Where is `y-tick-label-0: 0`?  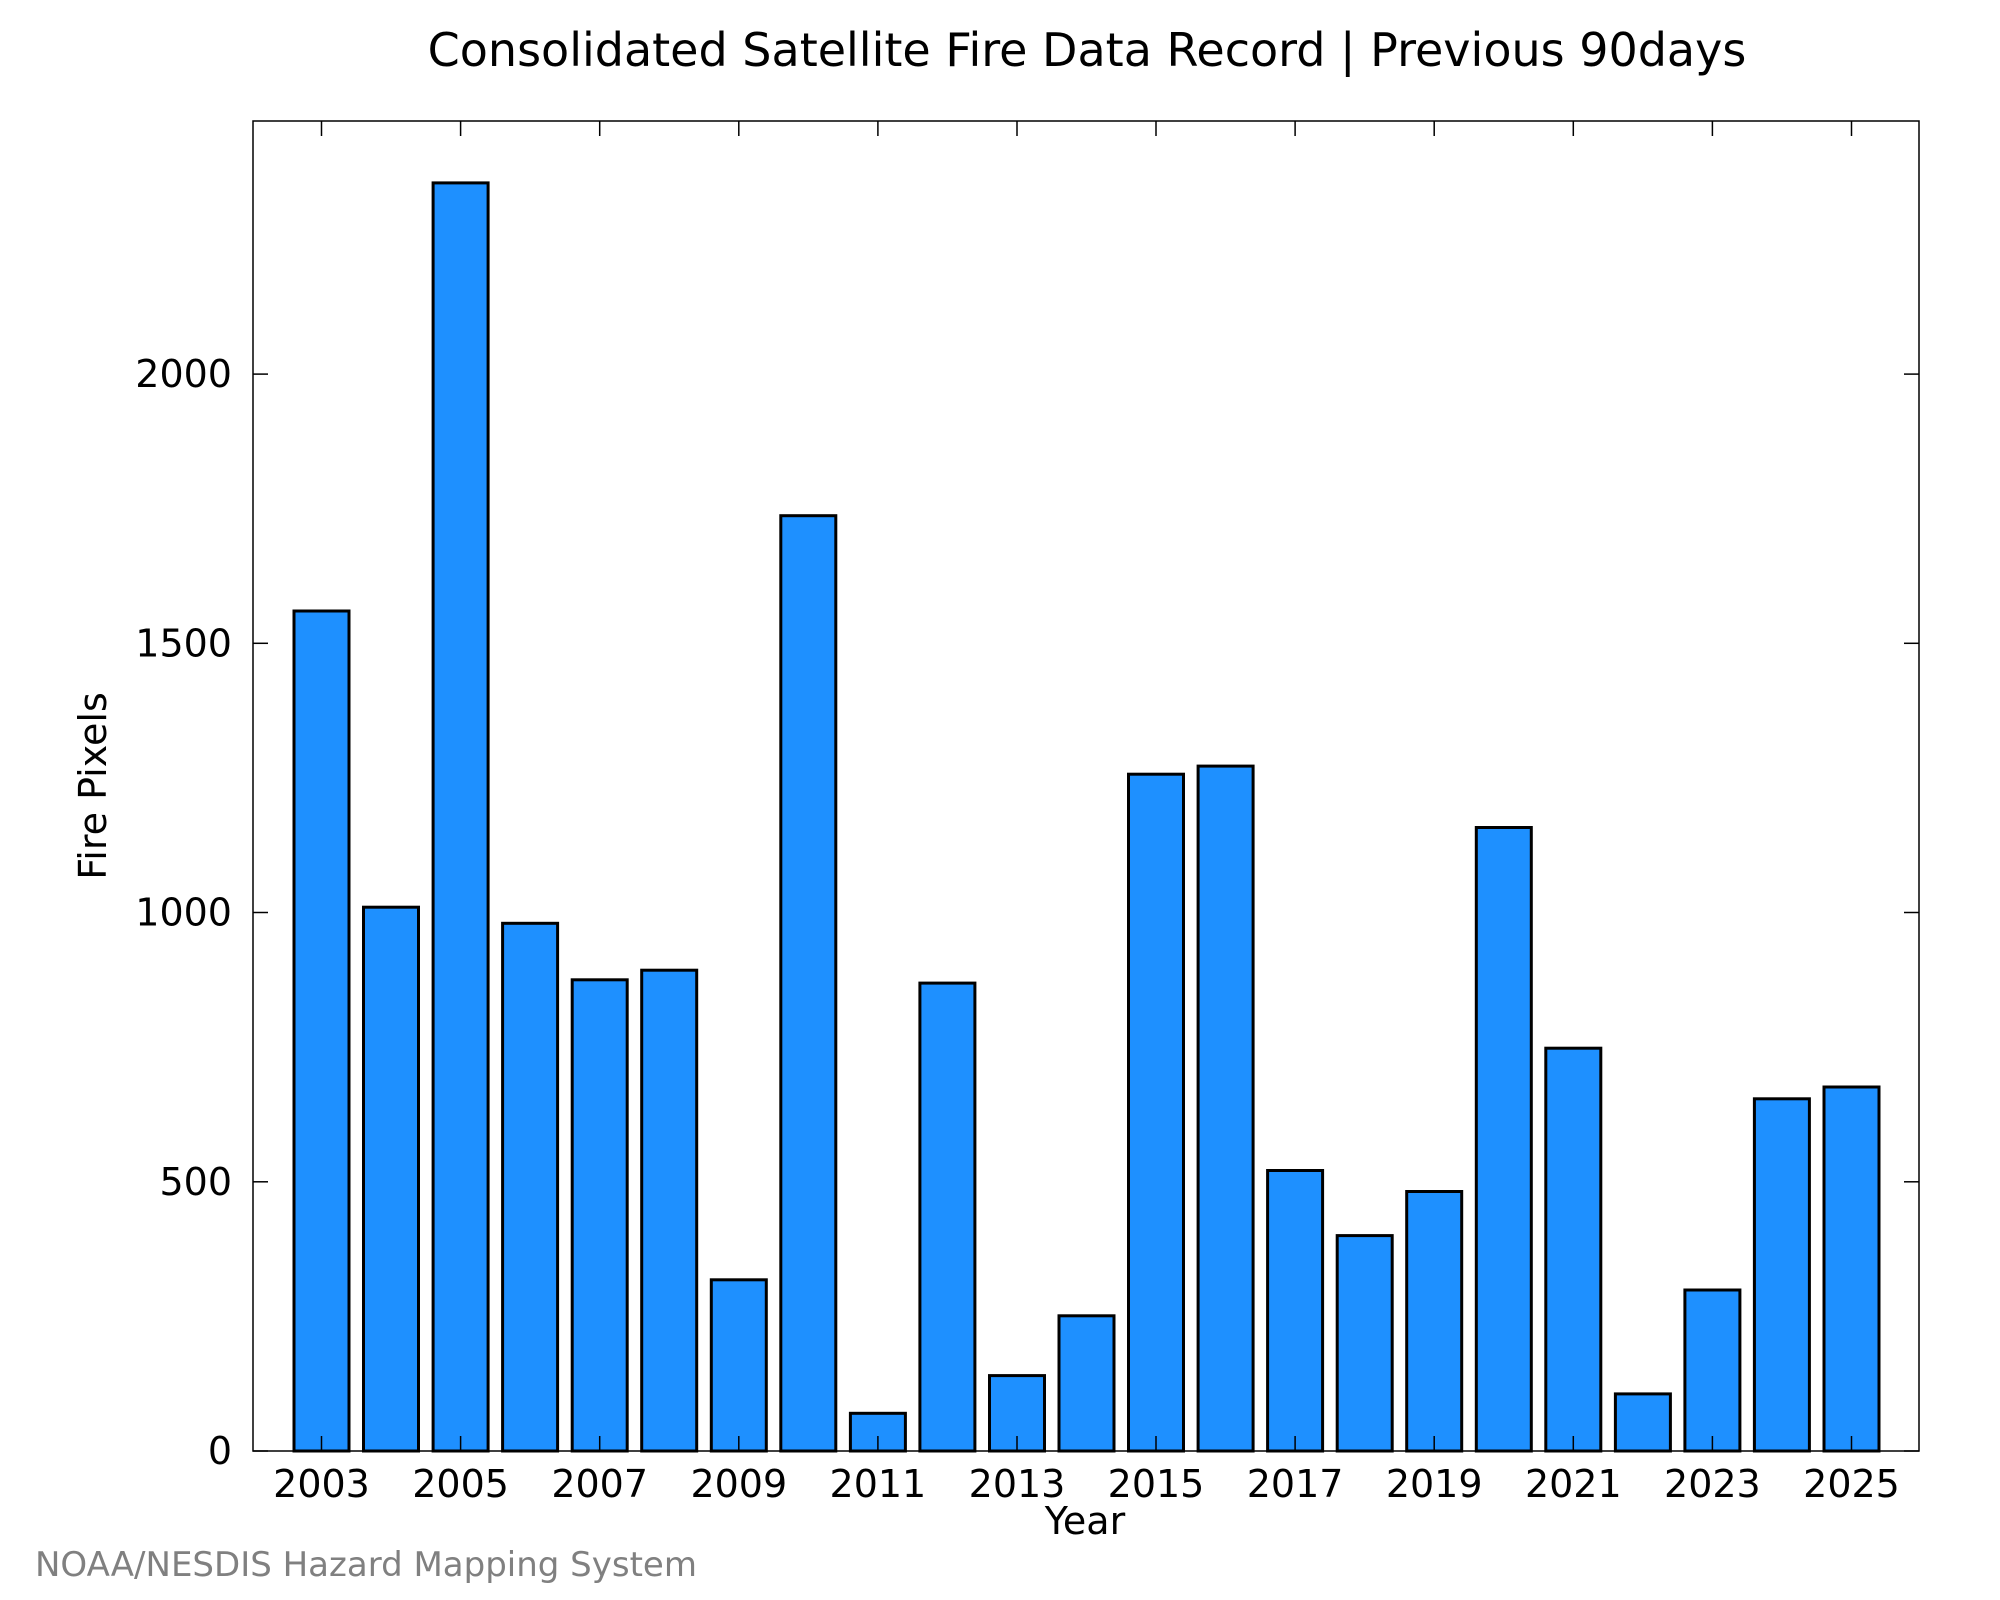
y-tick-label-0: 0 is located at coordinates (220, 1451).